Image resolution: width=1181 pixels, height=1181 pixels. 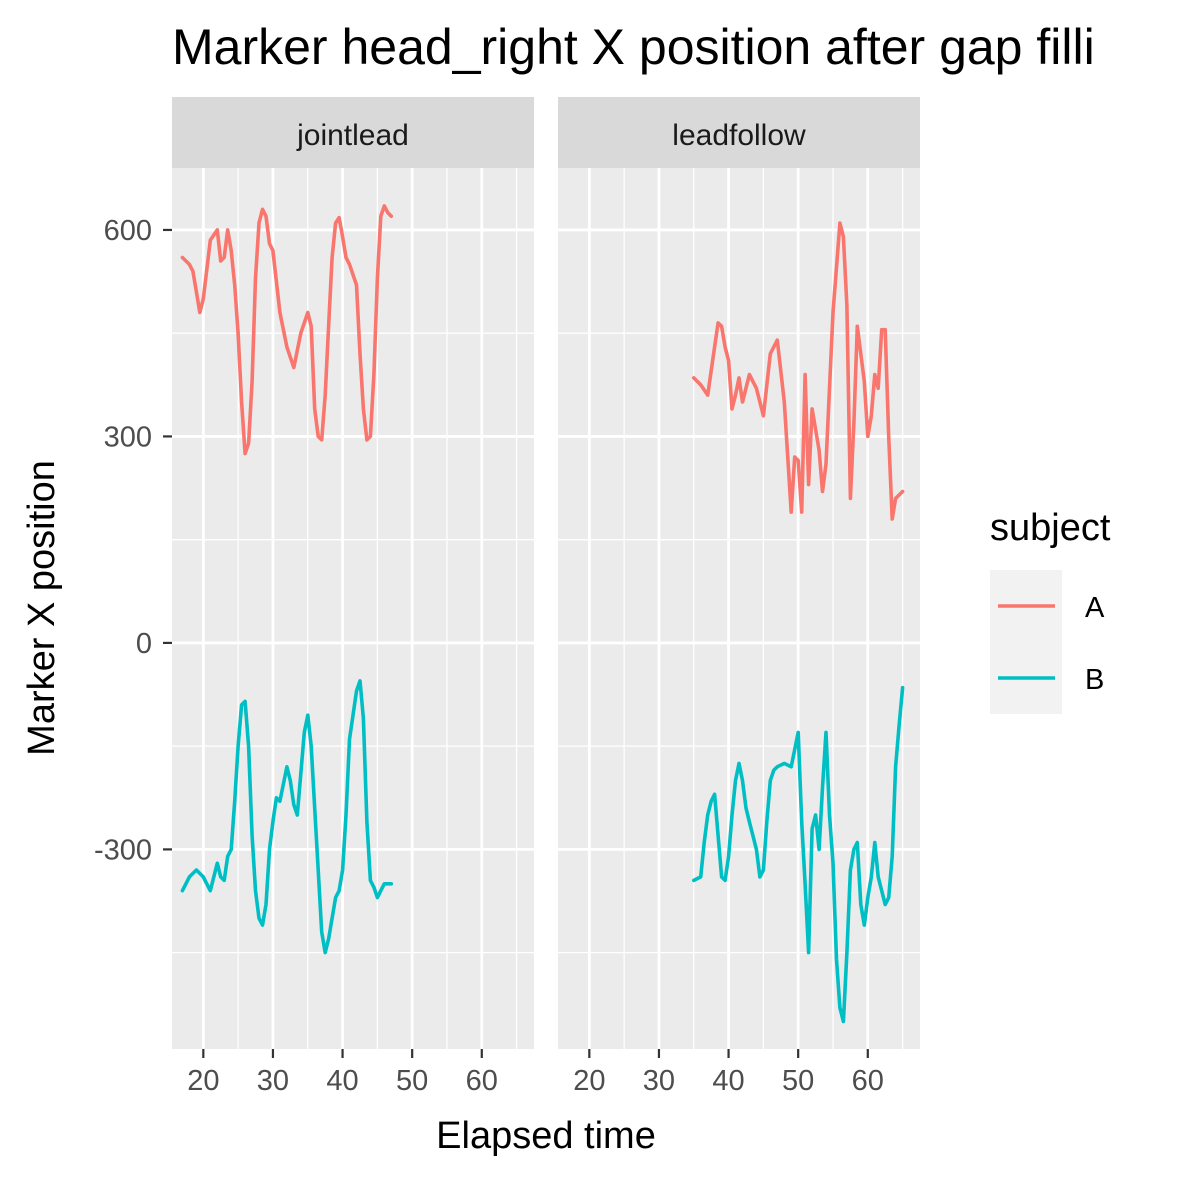 I want to click on x-axis-leadfollow: 20 30 40 50 60, so click(x=728, y=1073).